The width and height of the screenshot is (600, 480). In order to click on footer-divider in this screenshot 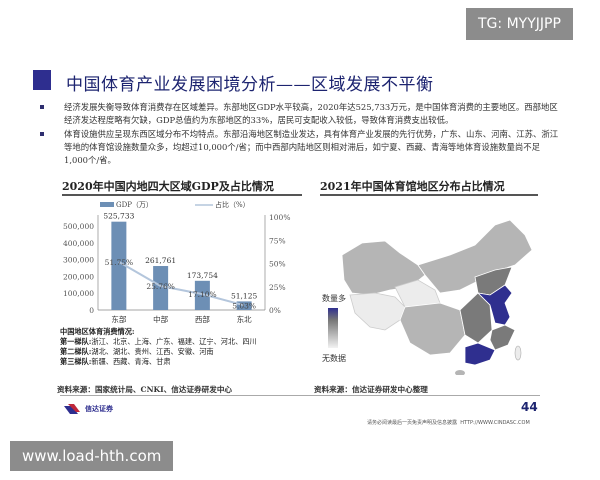, I will do `click(300, 395)`.